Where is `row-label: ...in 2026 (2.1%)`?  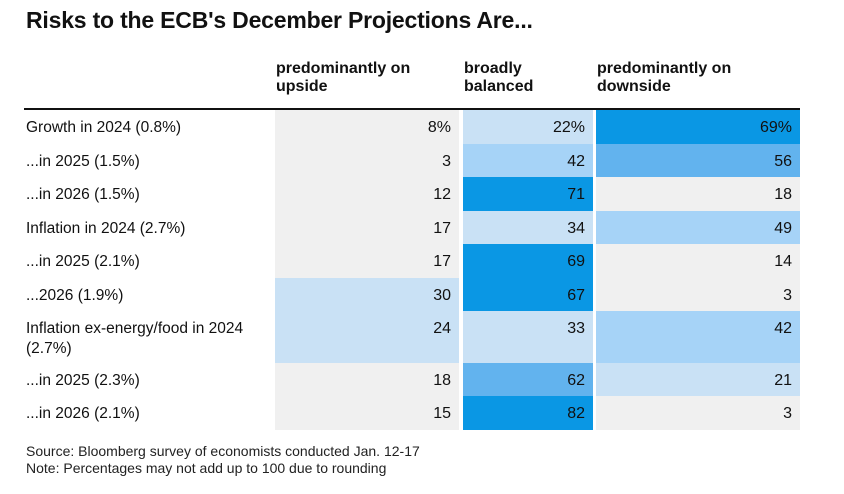
row-label: ...in 2026 (2.1%) is located at coordinates (83, 413).